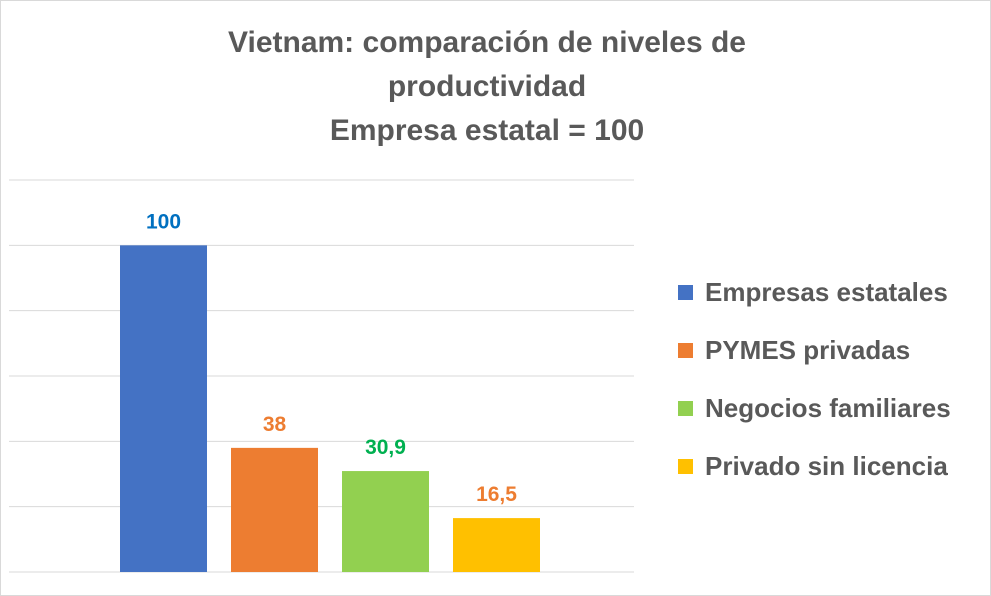 Image resolution: width=991 pixels, height=596 pixels. What do you see at coordinates (826, 465) in the screenshot?
I see `legend-label: Privado sin licencia` at bounding box center [826, 465].